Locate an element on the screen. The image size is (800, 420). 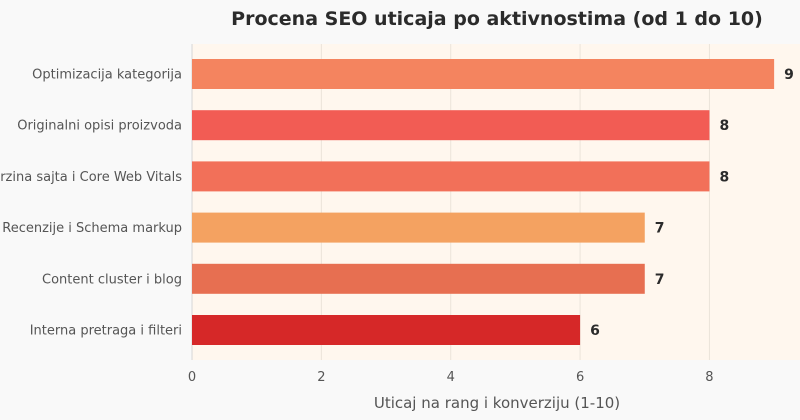
category-label: Content cluster i blog is located at coordinates (112, 279).